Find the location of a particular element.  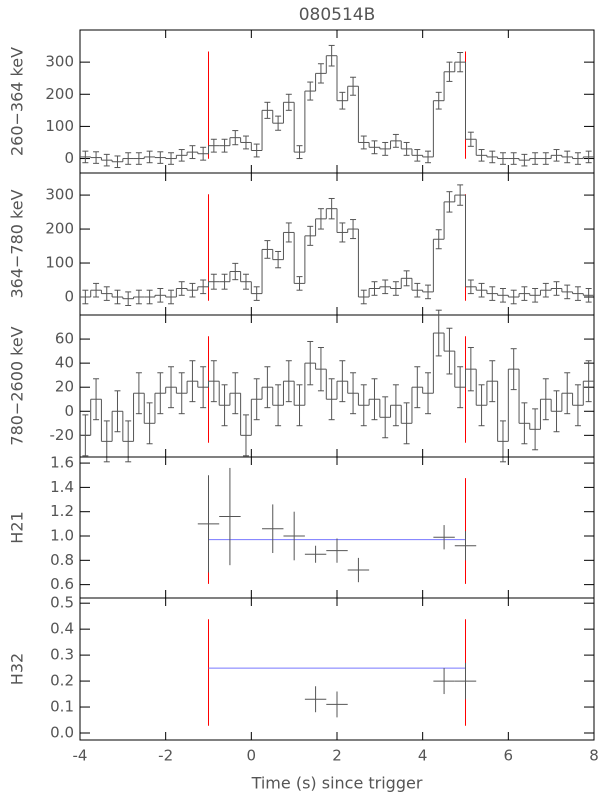

y-tick-label: 0.1 is located at coordinates (62, 707).